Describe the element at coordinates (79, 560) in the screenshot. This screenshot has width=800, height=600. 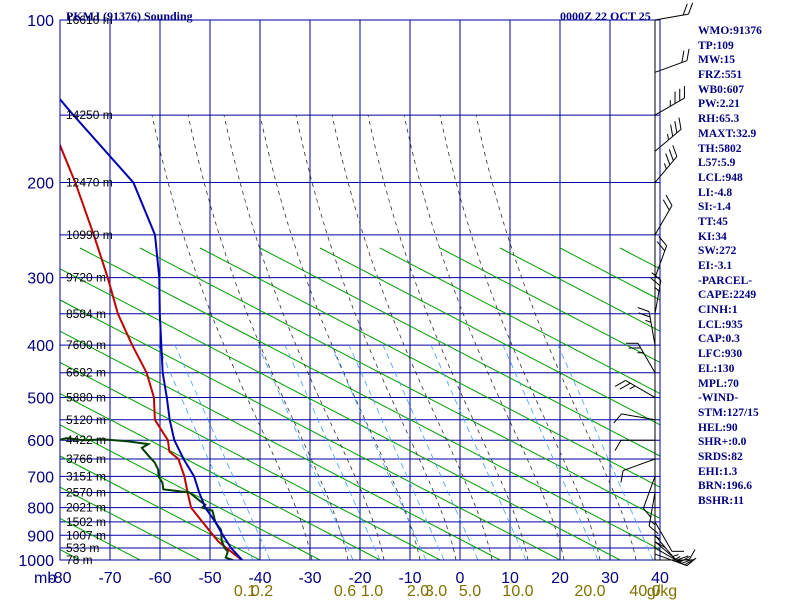
I see `height-label: 78 m` at that location.